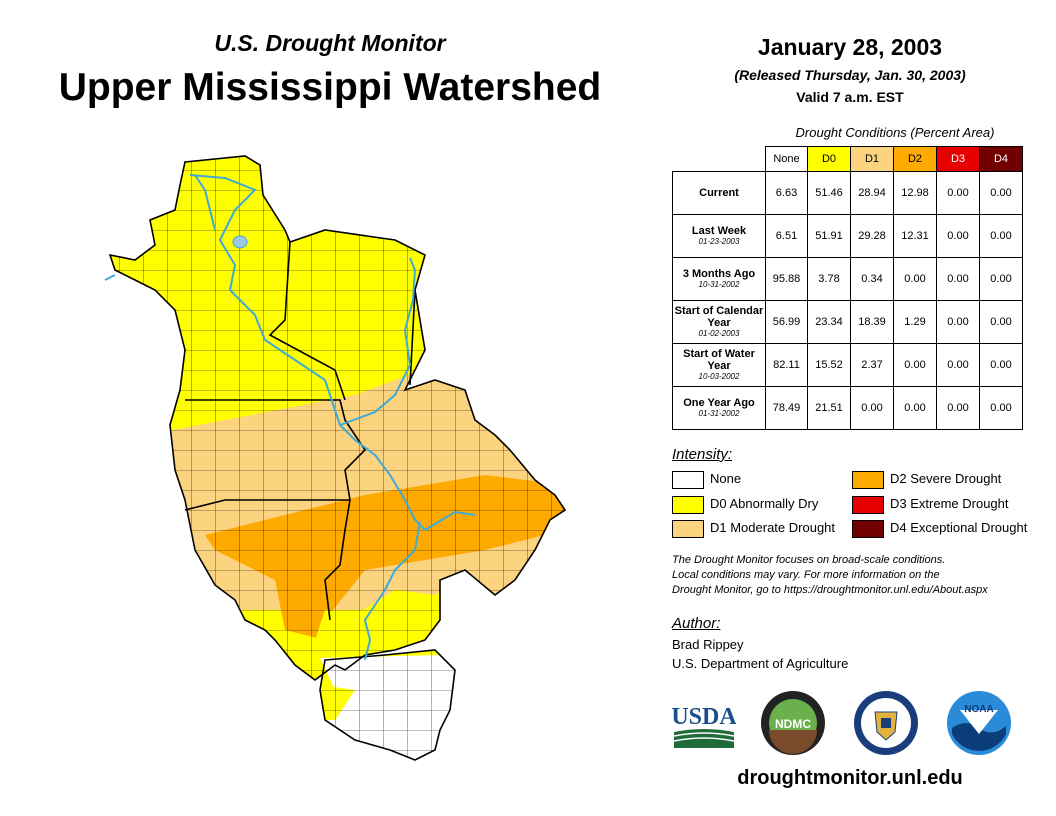 The height and width of the screenshot is (816, 1056). What do you see at coordinates (786, 279) in the screenshot?
I see `table-cell: 95.88` at bounding box center [786, 279].